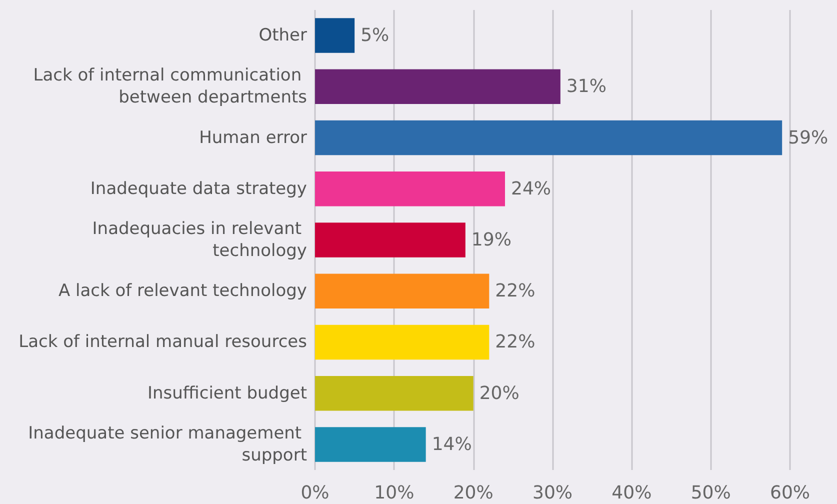 The height and width of the screenshot is (504, 837). I want to click on y-tick-label: Insufficient budget, so click(228, 393).